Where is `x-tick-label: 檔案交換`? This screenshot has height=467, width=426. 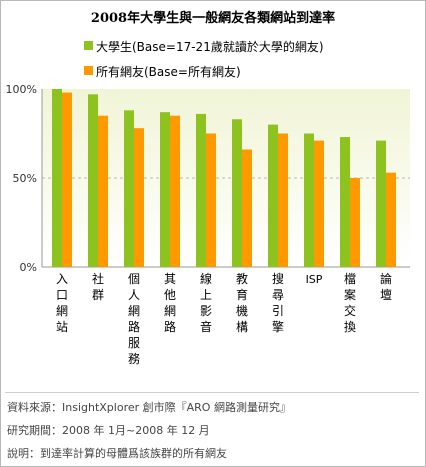
x-tick-label: 檔案交換 is located at coordinates (350, 303).